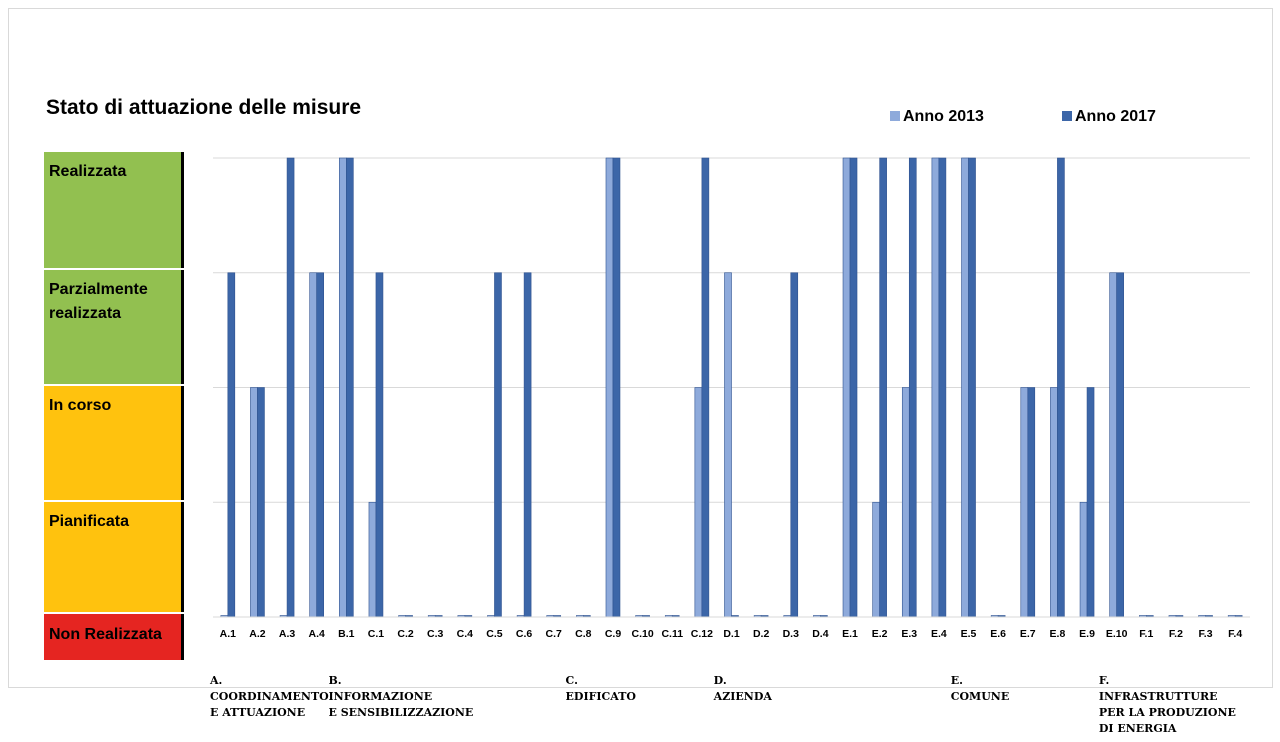  What do you see at coordinates (320, 445) in the screenshot?
I see `bar-2017-A.4` at bounding box center [320, 445].